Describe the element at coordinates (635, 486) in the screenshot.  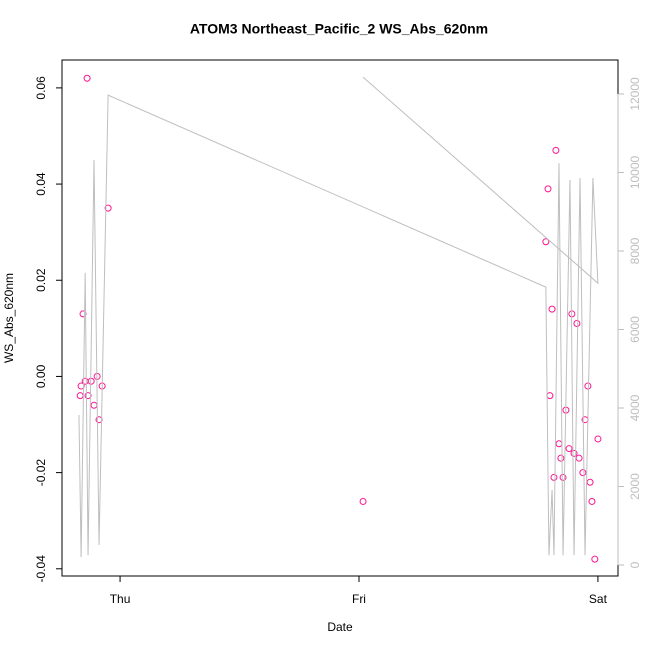
I see `y2-tick-label: 2000` at that location.